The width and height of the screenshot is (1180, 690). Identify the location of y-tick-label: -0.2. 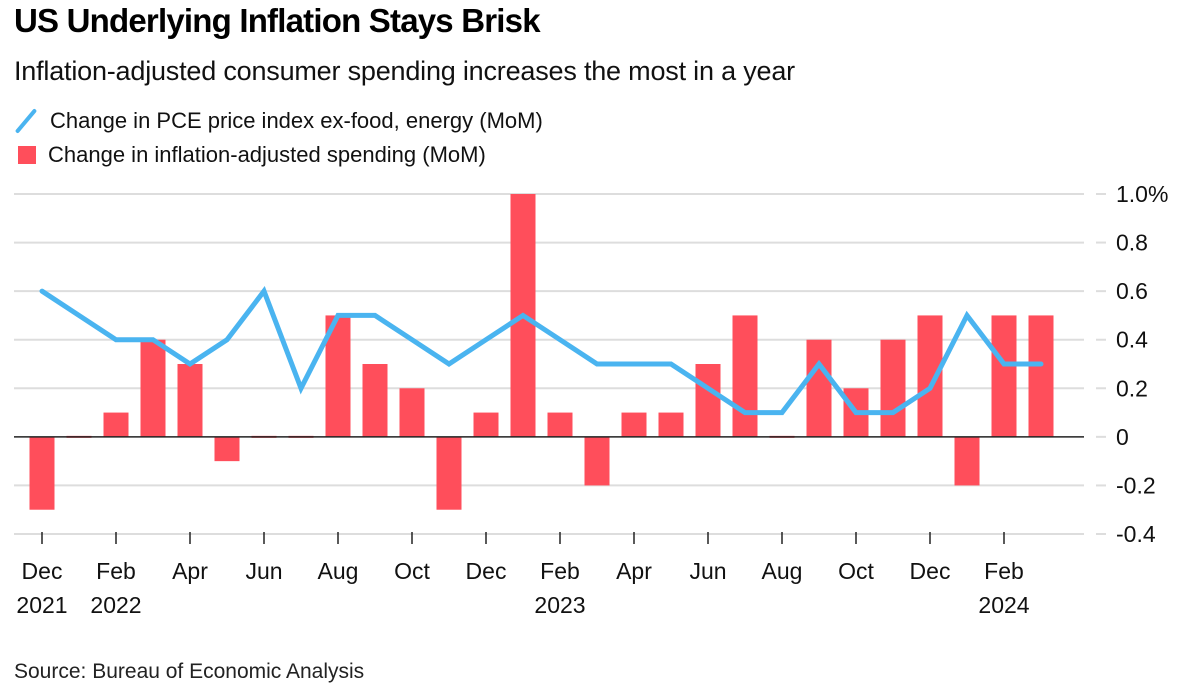
(1136, 485).